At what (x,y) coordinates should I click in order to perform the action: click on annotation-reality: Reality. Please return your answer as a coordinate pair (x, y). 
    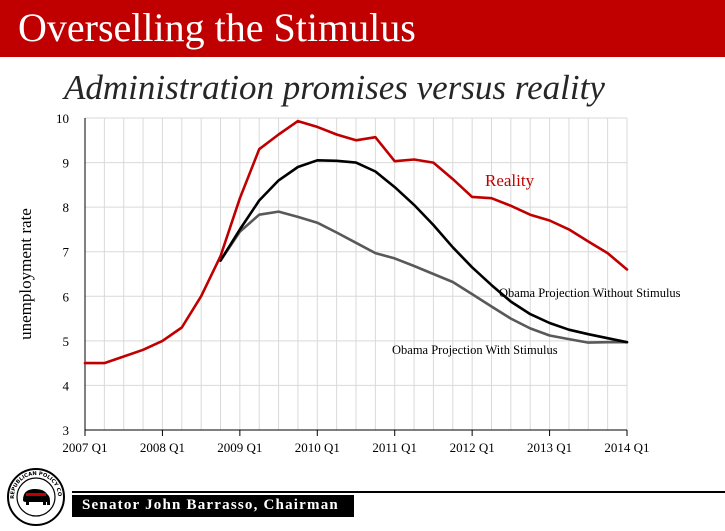
    Looking at the image, I should click on (510, 180).